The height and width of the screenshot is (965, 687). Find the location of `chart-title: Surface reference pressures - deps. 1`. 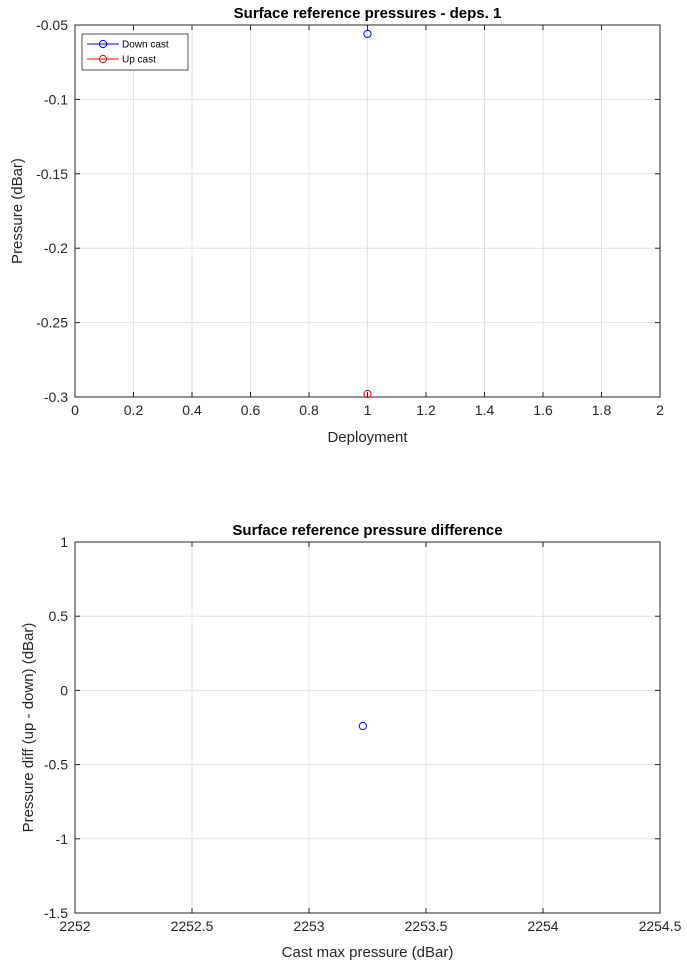

chart-title: Surface reference pressures - deps. 1 is located at coordinates (368, 13).